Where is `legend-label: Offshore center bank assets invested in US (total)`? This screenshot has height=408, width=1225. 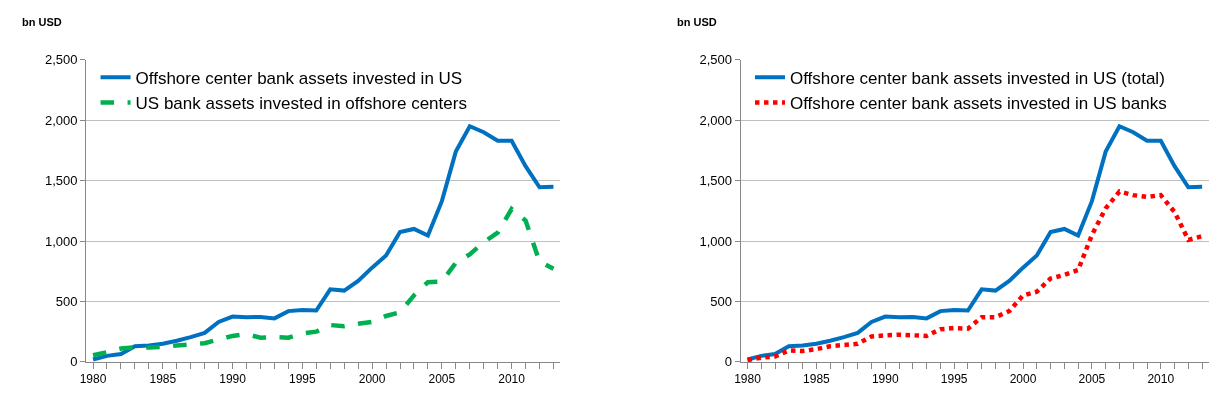
legend-label: Offshore center bank assets invested in US (total) is located at coordinates (977, 78).